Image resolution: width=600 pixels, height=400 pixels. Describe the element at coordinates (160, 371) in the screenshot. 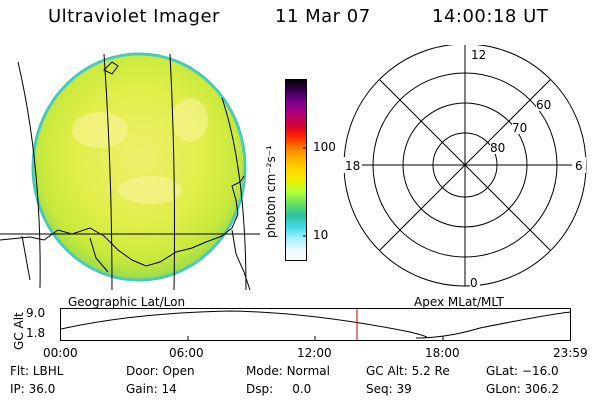

I see `info-door: Door: Open` at that location.